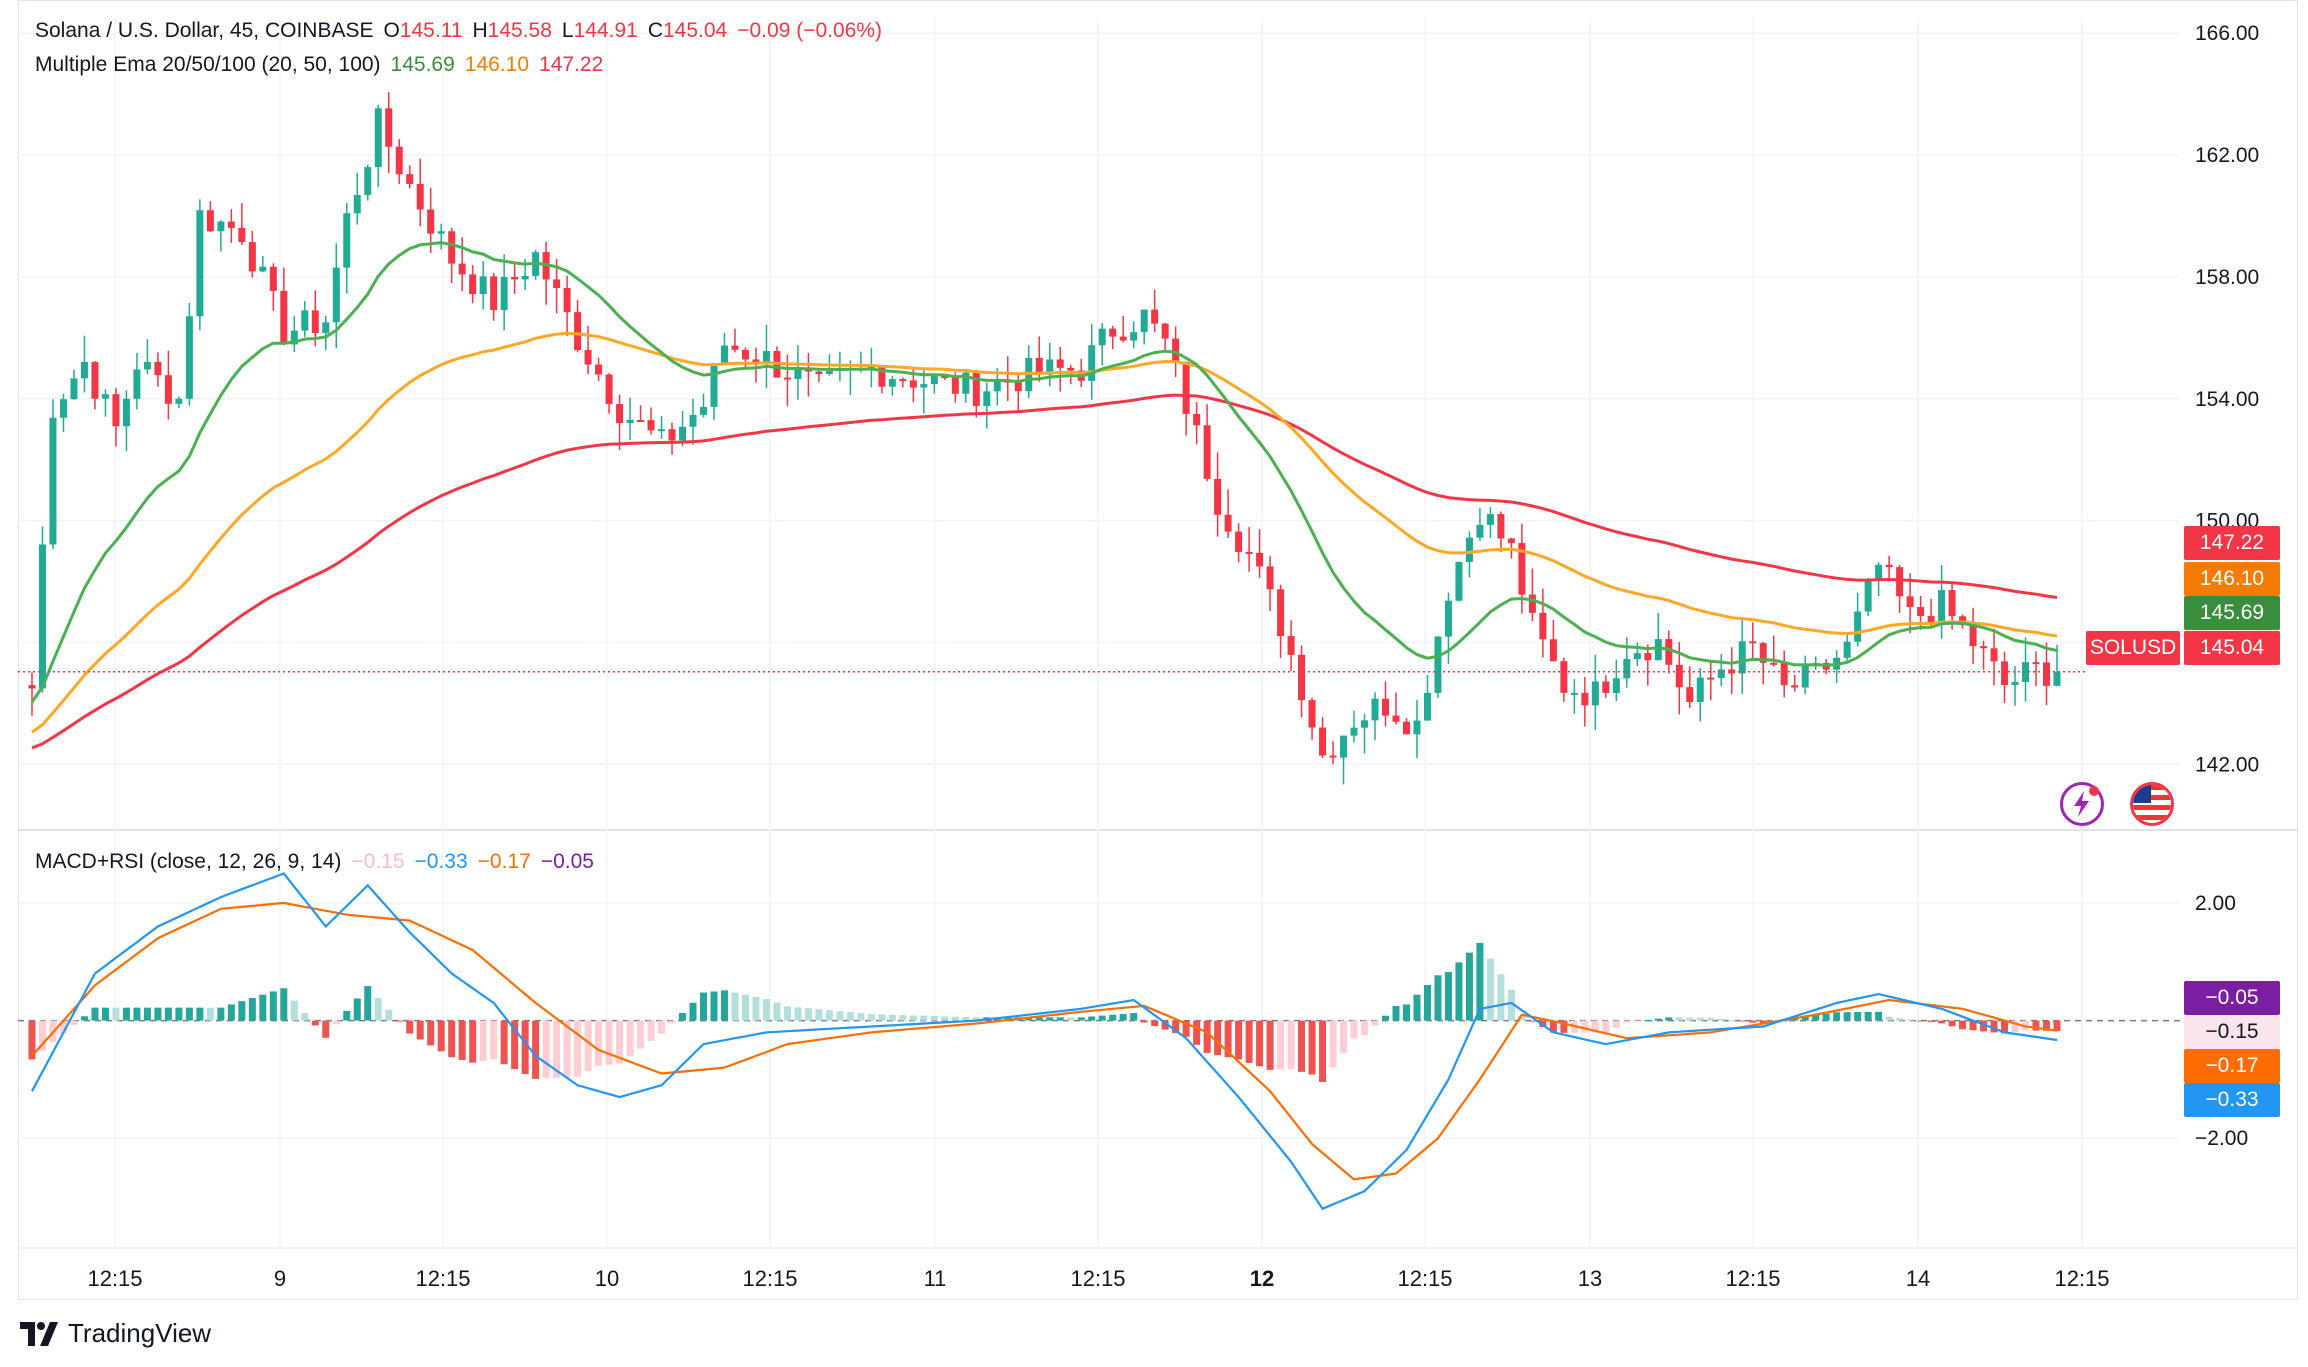 This screenshot has width=2308, height=1367. What do you see at coordinates (695, 30) in the screenshot?
I see `close-value: 145.04` at bounding box center [695, 30].